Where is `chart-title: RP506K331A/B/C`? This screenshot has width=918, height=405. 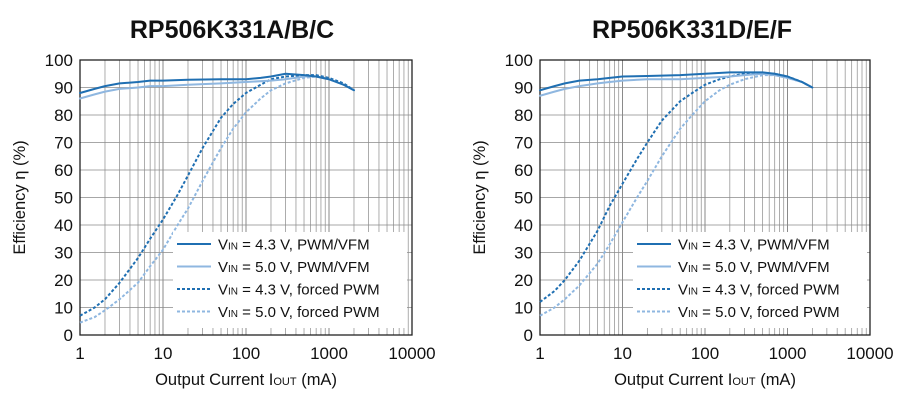
chart-title: RP506K331A/B/C is located at coordinates (232, 30).